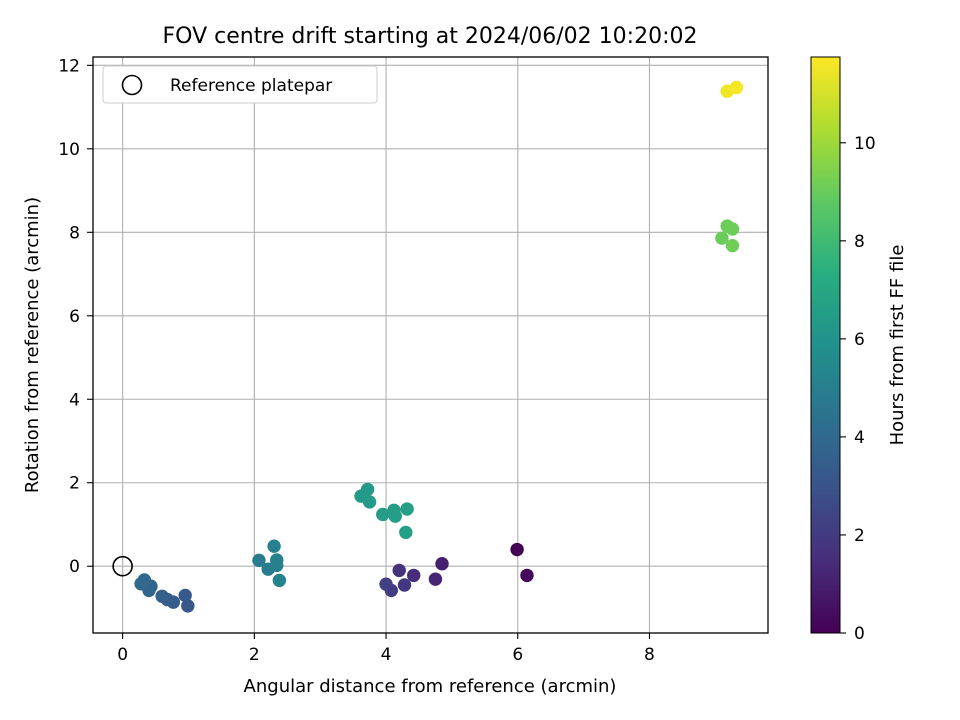 This screenshot has height=720, width=960. I want to click on y-tick-label: 8, so click(74, 233).